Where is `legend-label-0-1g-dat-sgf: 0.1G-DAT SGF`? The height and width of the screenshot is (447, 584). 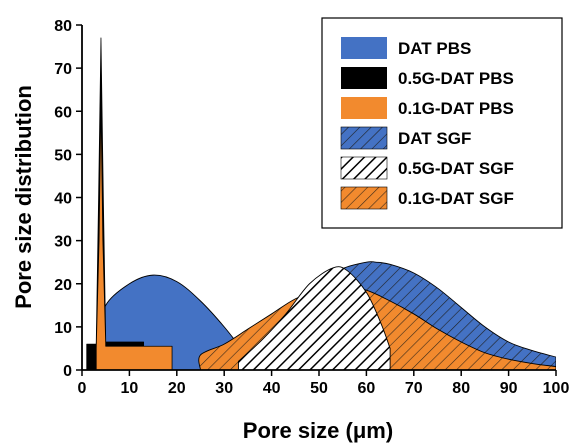 legend-label-0-1g-dat-sgf: 0.1G-DAT SGF is located at coordinates (456, 198).